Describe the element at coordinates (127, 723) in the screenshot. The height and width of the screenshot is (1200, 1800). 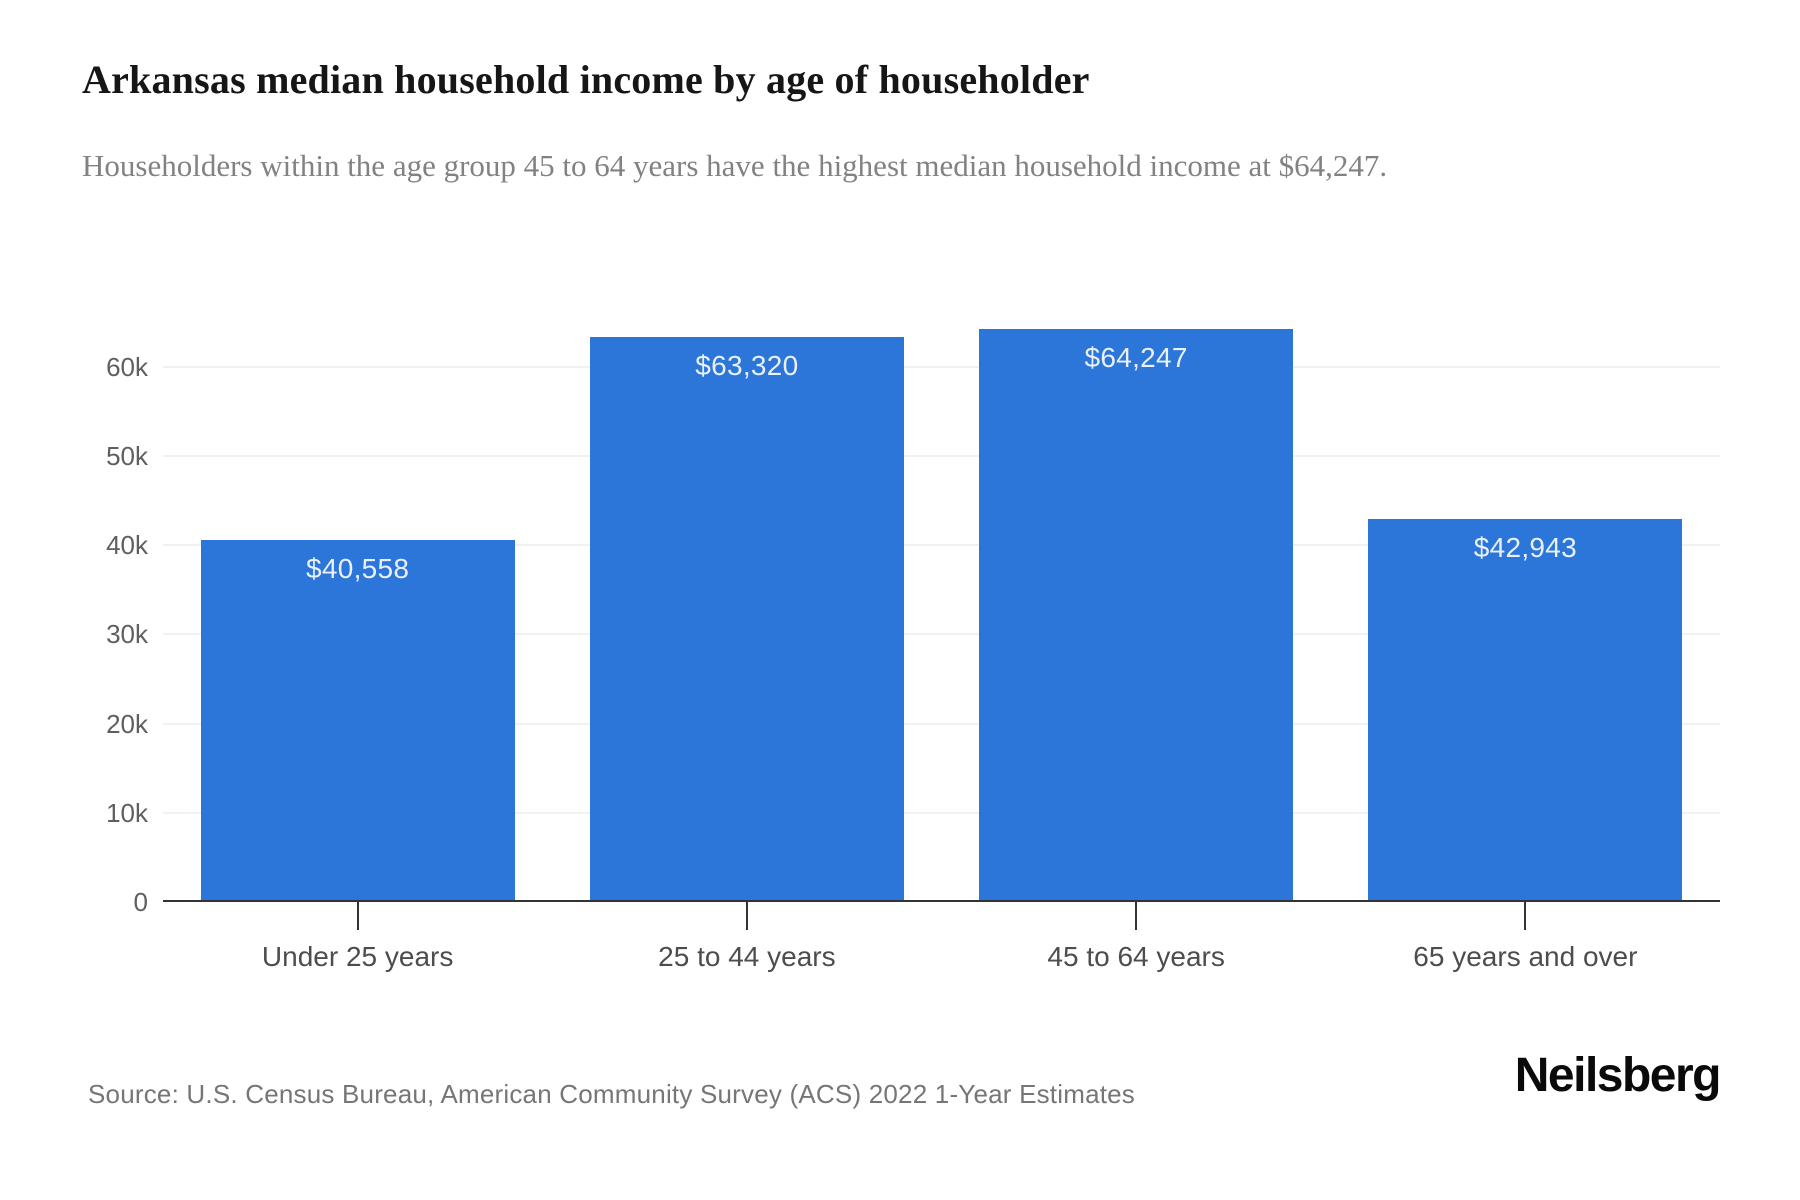
I see `y-axis-tick-label: 20k` at that location.